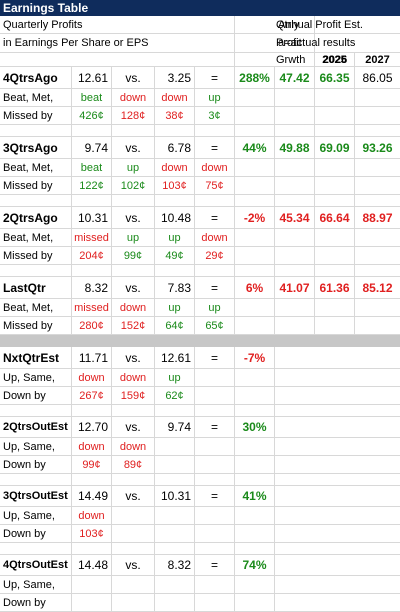 This screenshot has height=612, width=400. Describe the element at coordinates (92, 377) in the screenshot. I see `status-1: down` at that location.